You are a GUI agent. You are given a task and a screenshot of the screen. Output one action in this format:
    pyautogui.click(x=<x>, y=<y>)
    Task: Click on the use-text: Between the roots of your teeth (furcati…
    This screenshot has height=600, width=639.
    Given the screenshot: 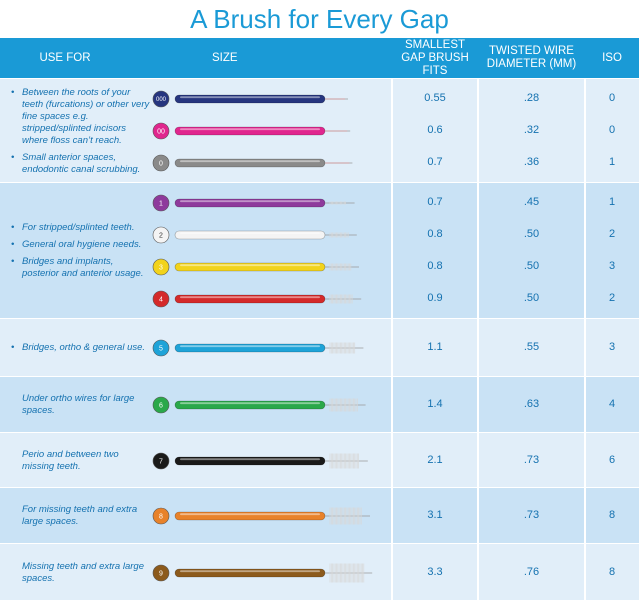 What is the action you would take?
    pyautogui.click(x=80, y=117)
    